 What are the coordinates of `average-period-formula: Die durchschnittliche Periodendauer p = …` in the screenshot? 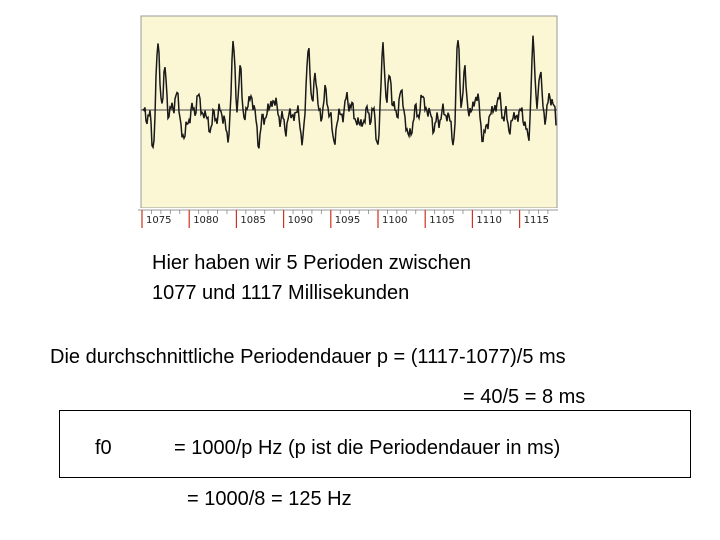 It's located at (308, 357).